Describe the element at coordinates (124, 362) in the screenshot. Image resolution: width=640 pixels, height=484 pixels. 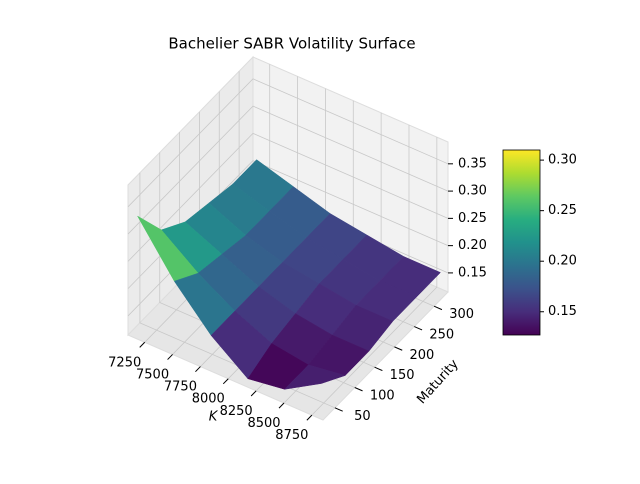
I see `x-tick-label: 7250` at that location.